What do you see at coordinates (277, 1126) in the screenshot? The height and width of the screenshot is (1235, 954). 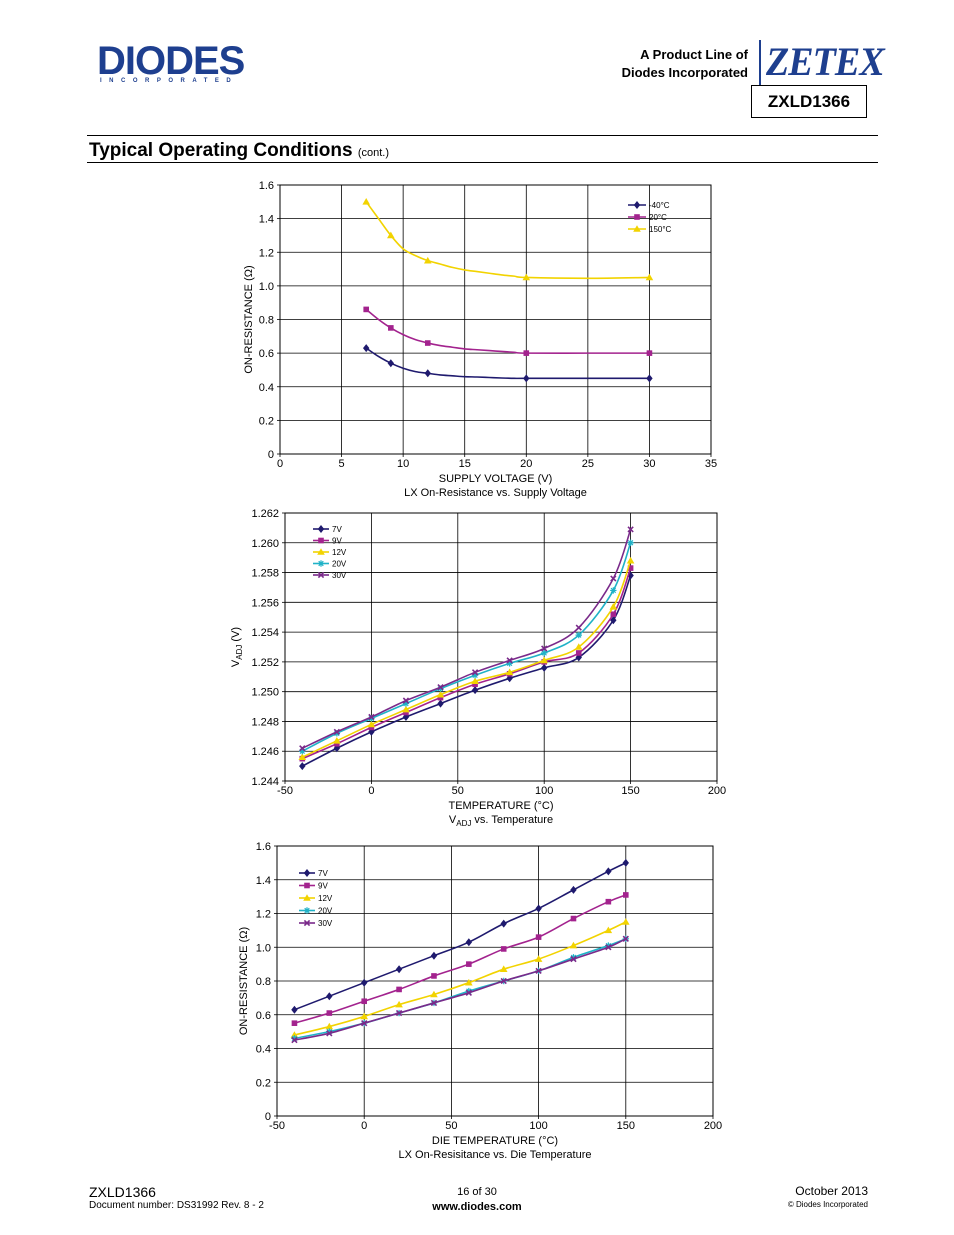 I see `x-tick-label: -50` at bounding box center [277, 1126].